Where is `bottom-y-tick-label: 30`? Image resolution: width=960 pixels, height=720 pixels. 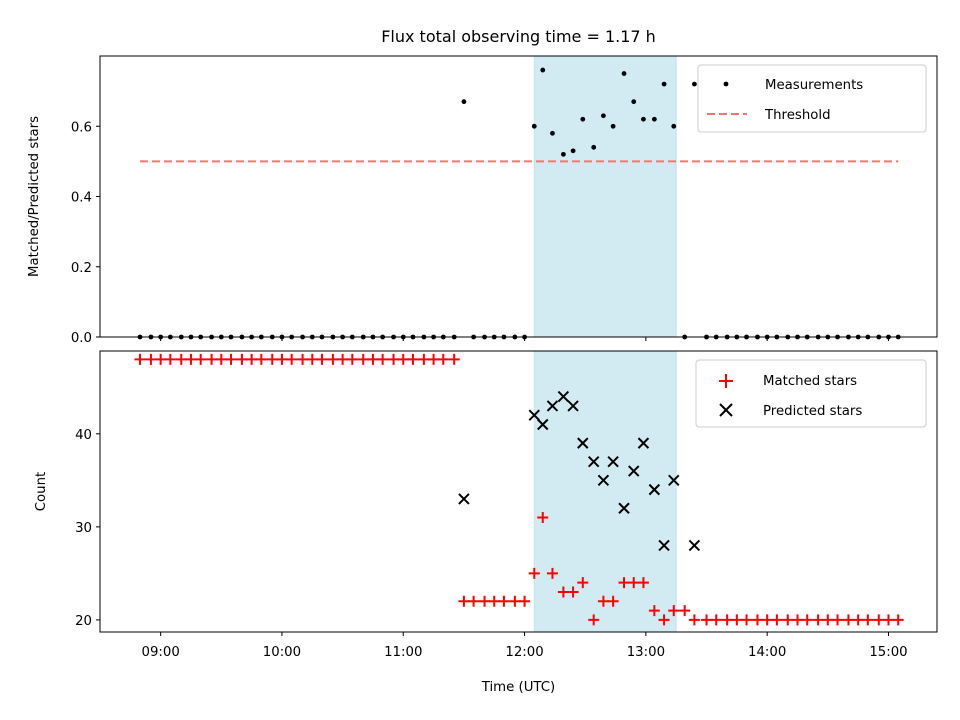
bottom-y-tick-label: 30 is located at coordinates (83, 528).